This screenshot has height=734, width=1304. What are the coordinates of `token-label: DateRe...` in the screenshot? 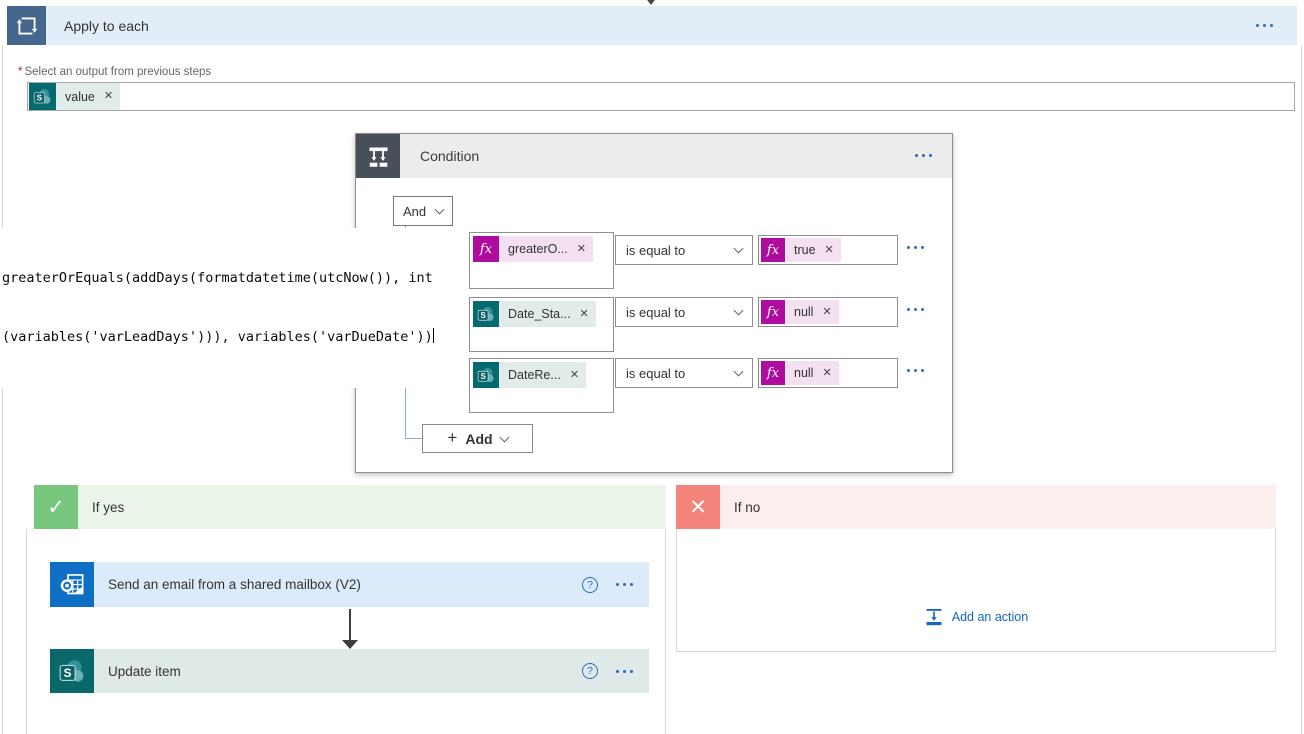 It's located at (534, 375).